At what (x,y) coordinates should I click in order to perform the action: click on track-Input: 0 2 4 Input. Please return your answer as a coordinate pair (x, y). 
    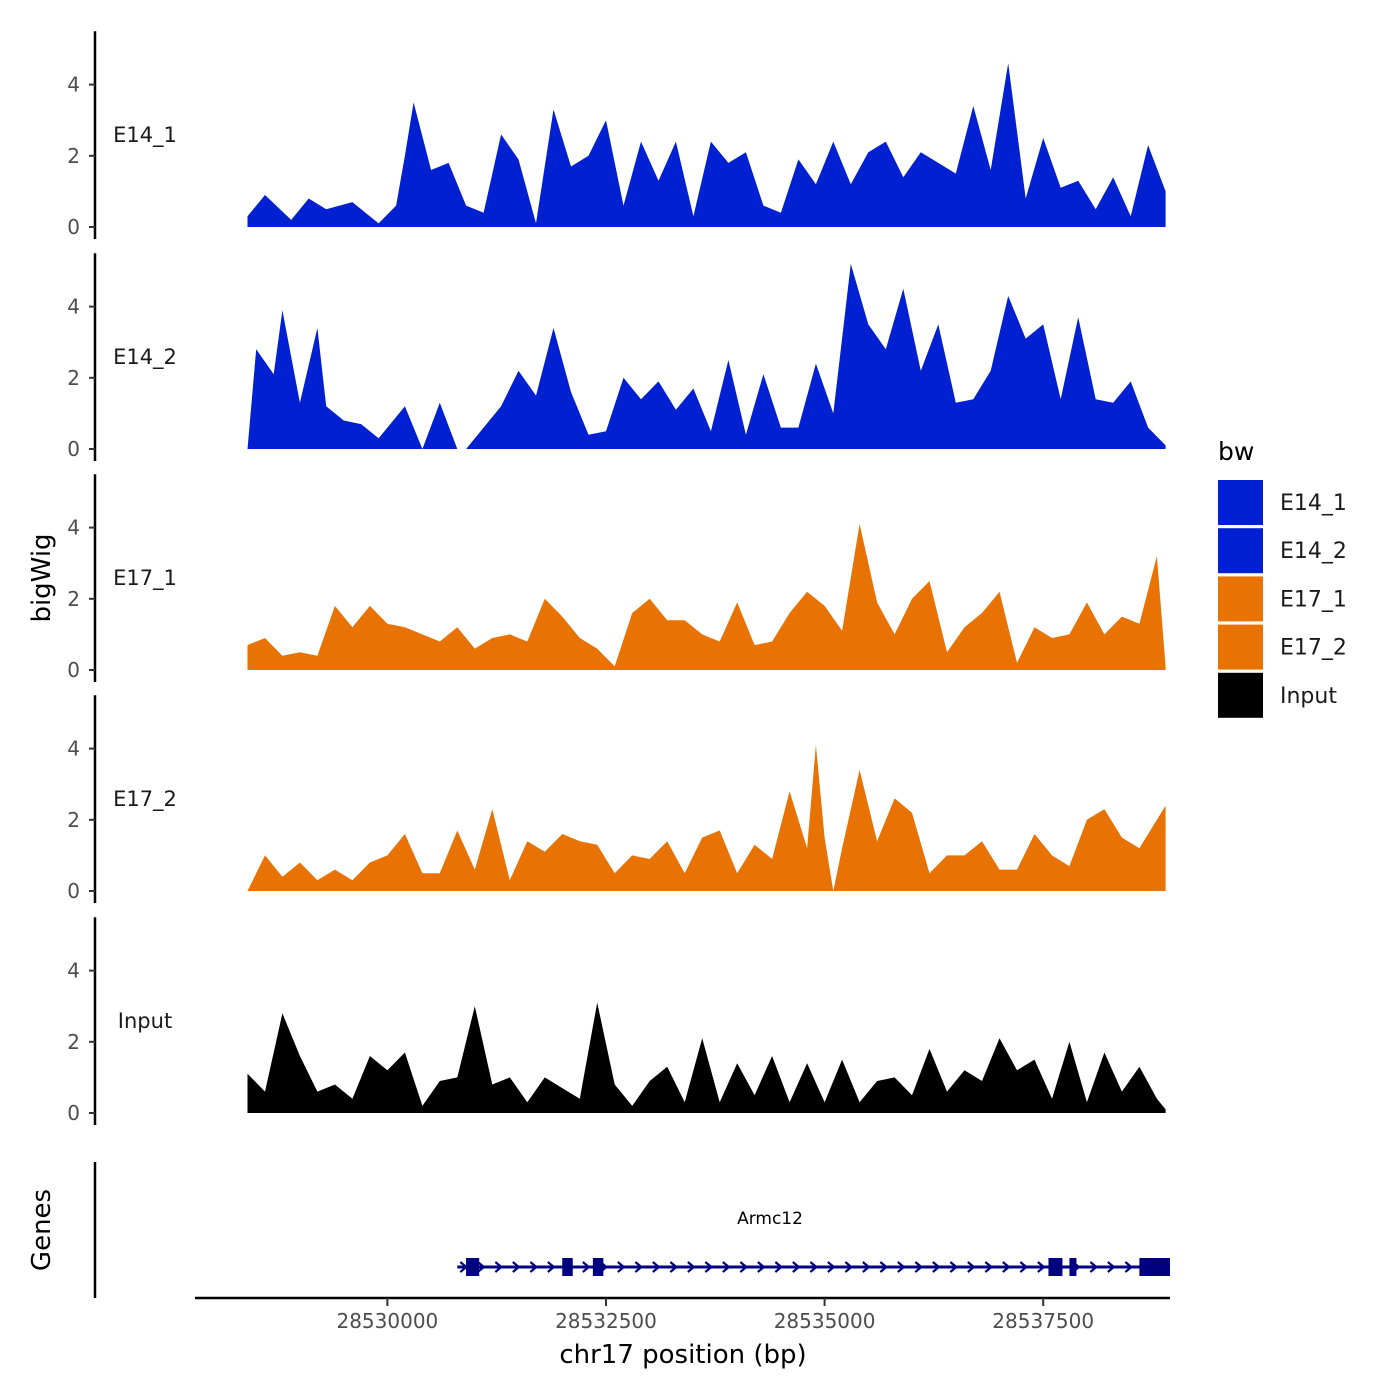
    Looking at the image, I should click on (616, 1021).